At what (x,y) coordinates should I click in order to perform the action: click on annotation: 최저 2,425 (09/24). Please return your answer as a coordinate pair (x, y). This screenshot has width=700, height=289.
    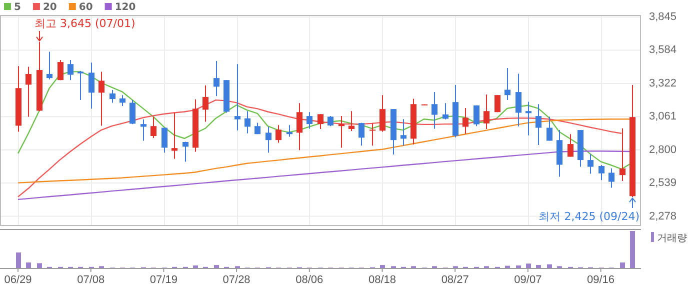
    Looking at the image, I should click on (589, 217).